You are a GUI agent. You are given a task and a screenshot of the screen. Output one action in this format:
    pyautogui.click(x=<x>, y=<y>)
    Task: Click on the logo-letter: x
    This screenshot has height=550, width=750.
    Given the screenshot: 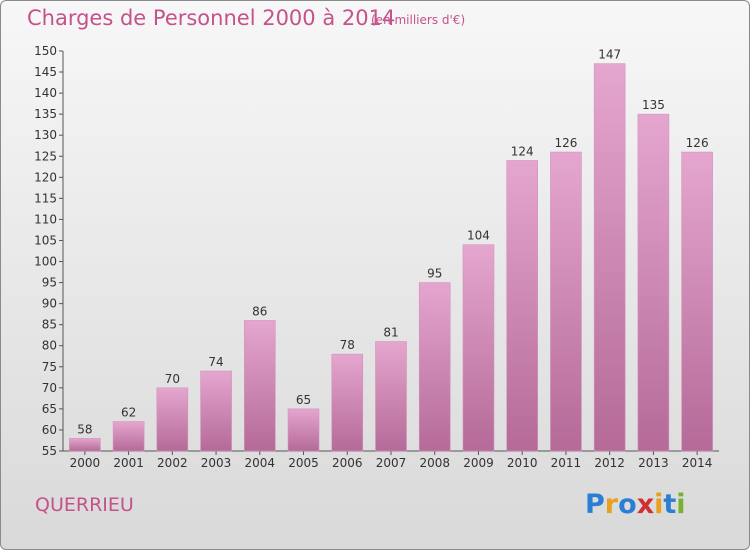 What is the action you would take?
    pyautogui.click(x=645, y=504)
    